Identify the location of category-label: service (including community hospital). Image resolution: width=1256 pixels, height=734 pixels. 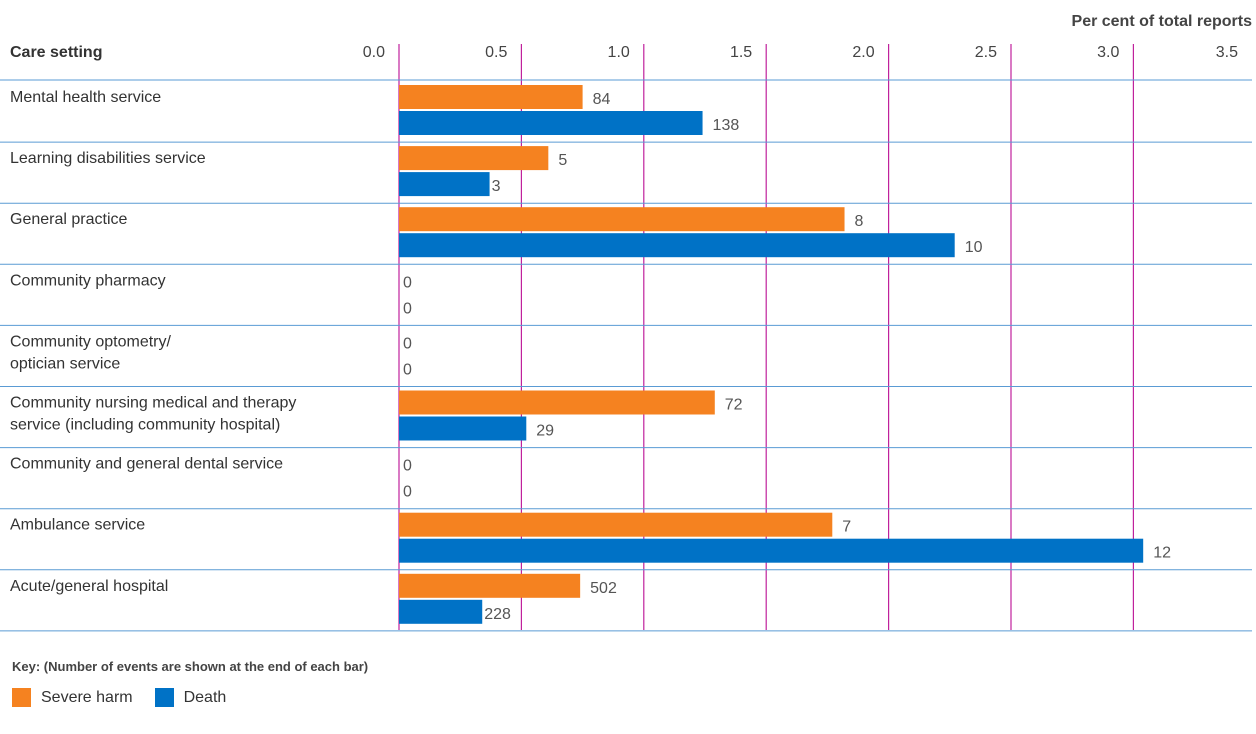
(145, 425).